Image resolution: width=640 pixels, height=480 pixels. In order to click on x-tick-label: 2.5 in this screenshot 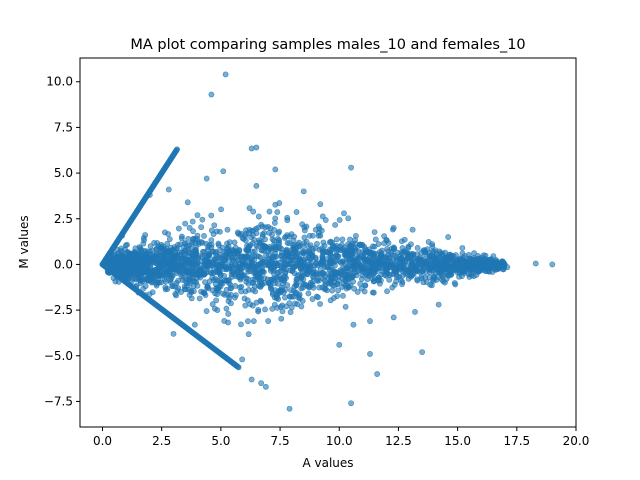, I will do `click(161, 441)`.